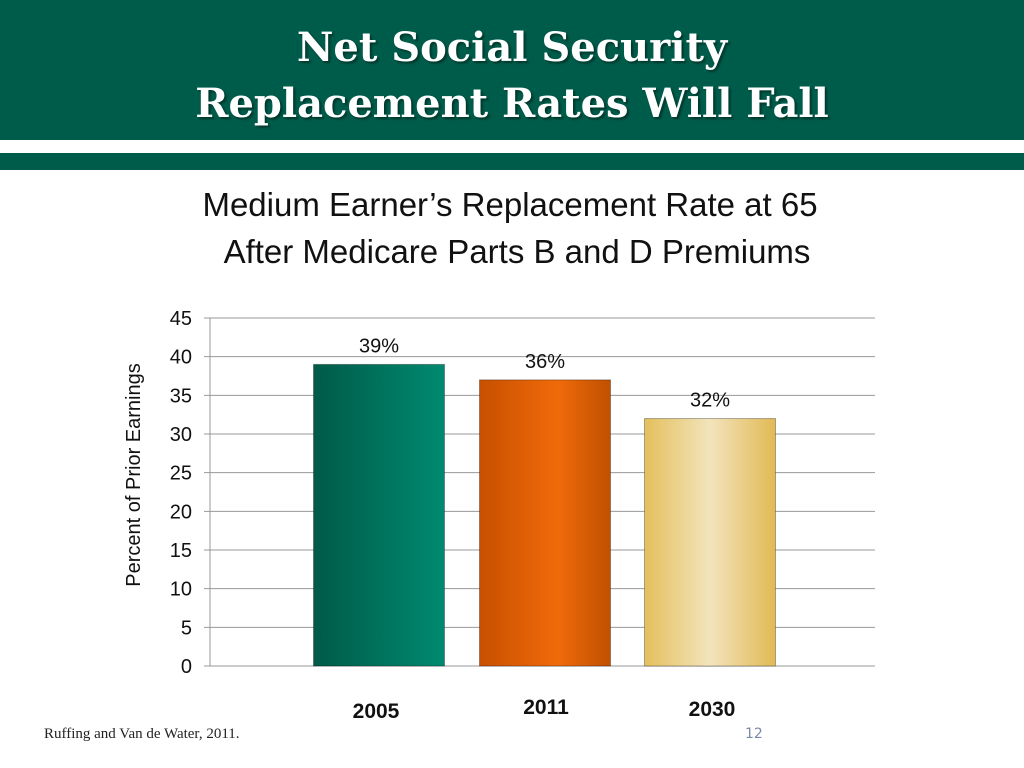 This screenshot has height=768, width=1024. Describe the element at coordinates (512, 161) in the screenshot. I see `header-stripe` at that location.